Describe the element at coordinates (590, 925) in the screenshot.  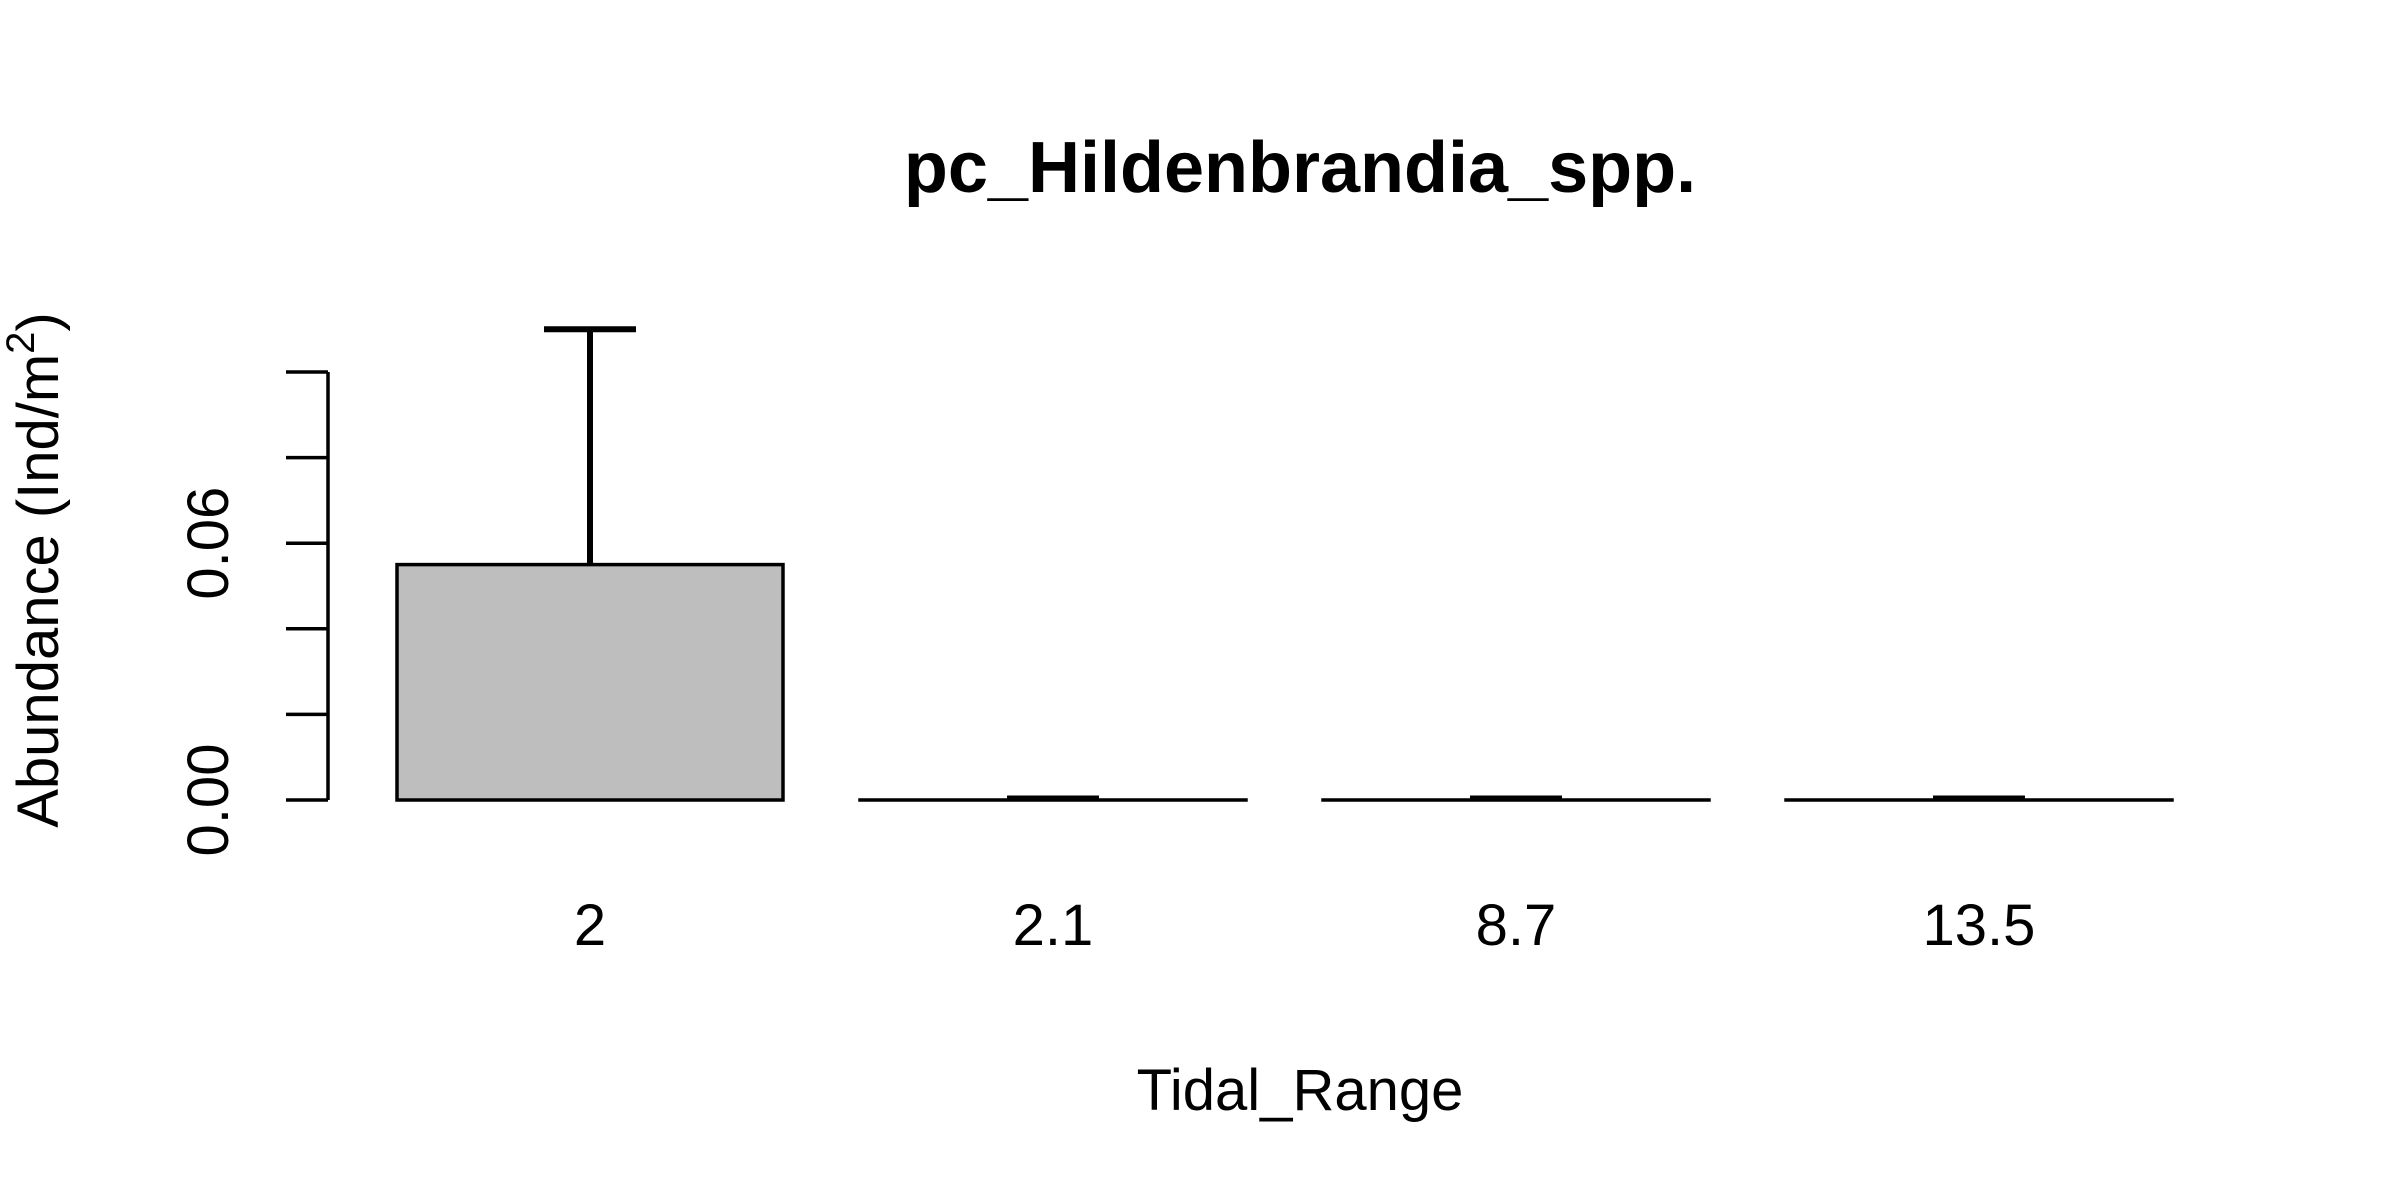
I see `x-tick-label: 2` at that location.